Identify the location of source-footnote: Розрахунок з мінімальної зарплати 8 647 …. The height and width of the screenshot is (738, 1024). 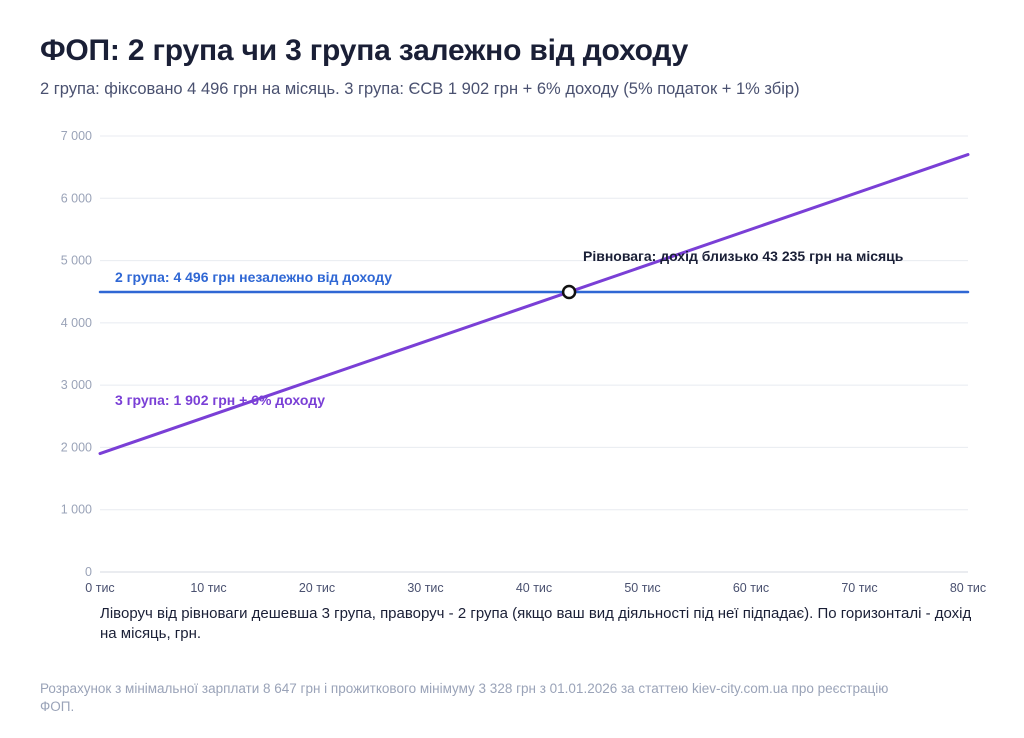
(464, 697).